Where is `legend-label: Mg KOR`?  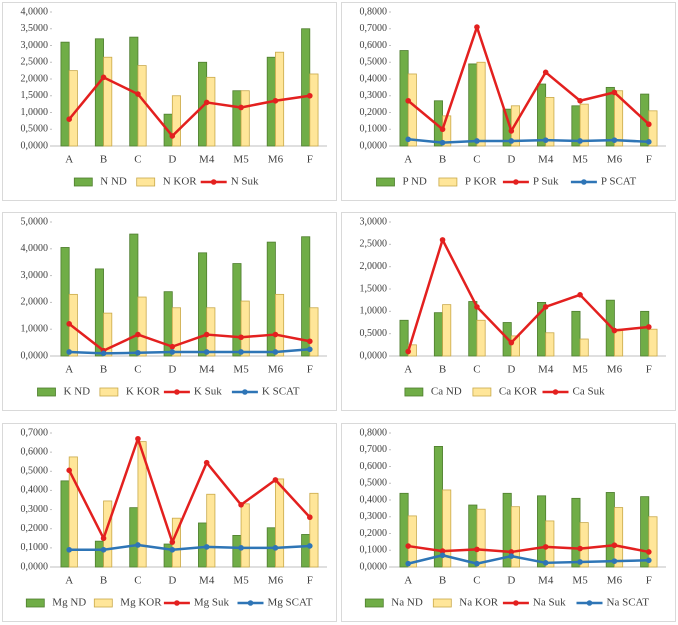
legend-label: Mg KOR is located at coordinates (141, 603).